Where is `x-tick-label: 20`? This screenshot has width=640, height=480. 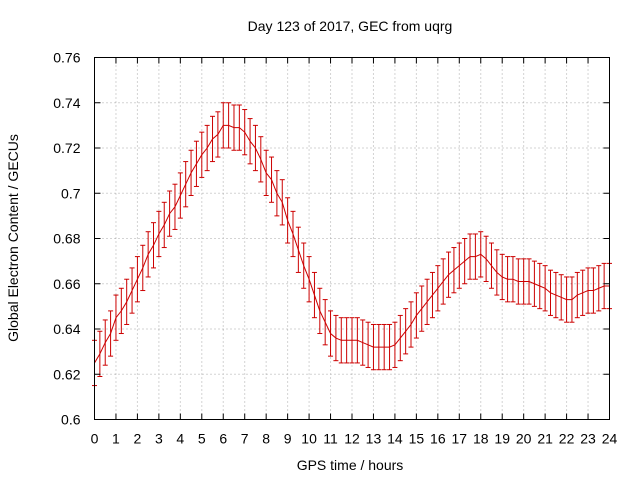 x-tick-label: 20 is located at coordinates (524, 439).